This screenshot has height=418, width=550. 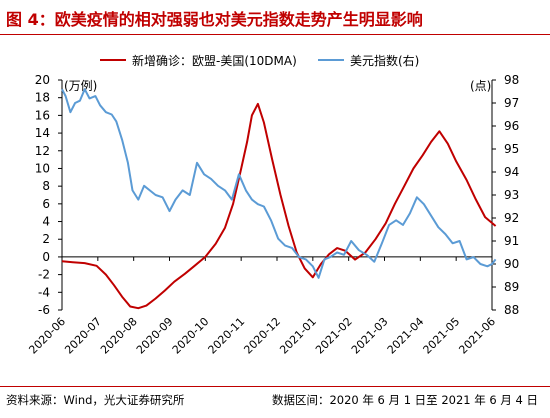 I want to click on right-tick-label: 96, so click(x=511, y=126).